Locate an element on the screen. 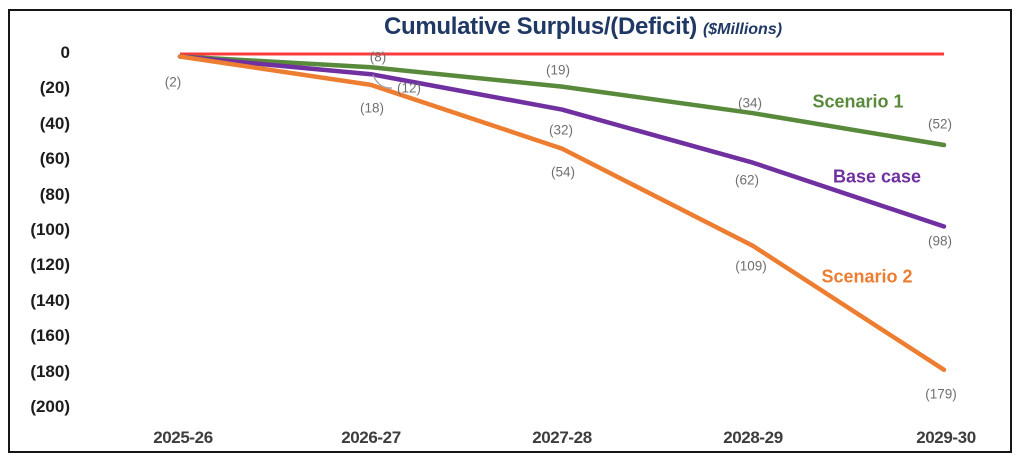  data-label-scenario-2: (18) is located at coordinates (372, 108).